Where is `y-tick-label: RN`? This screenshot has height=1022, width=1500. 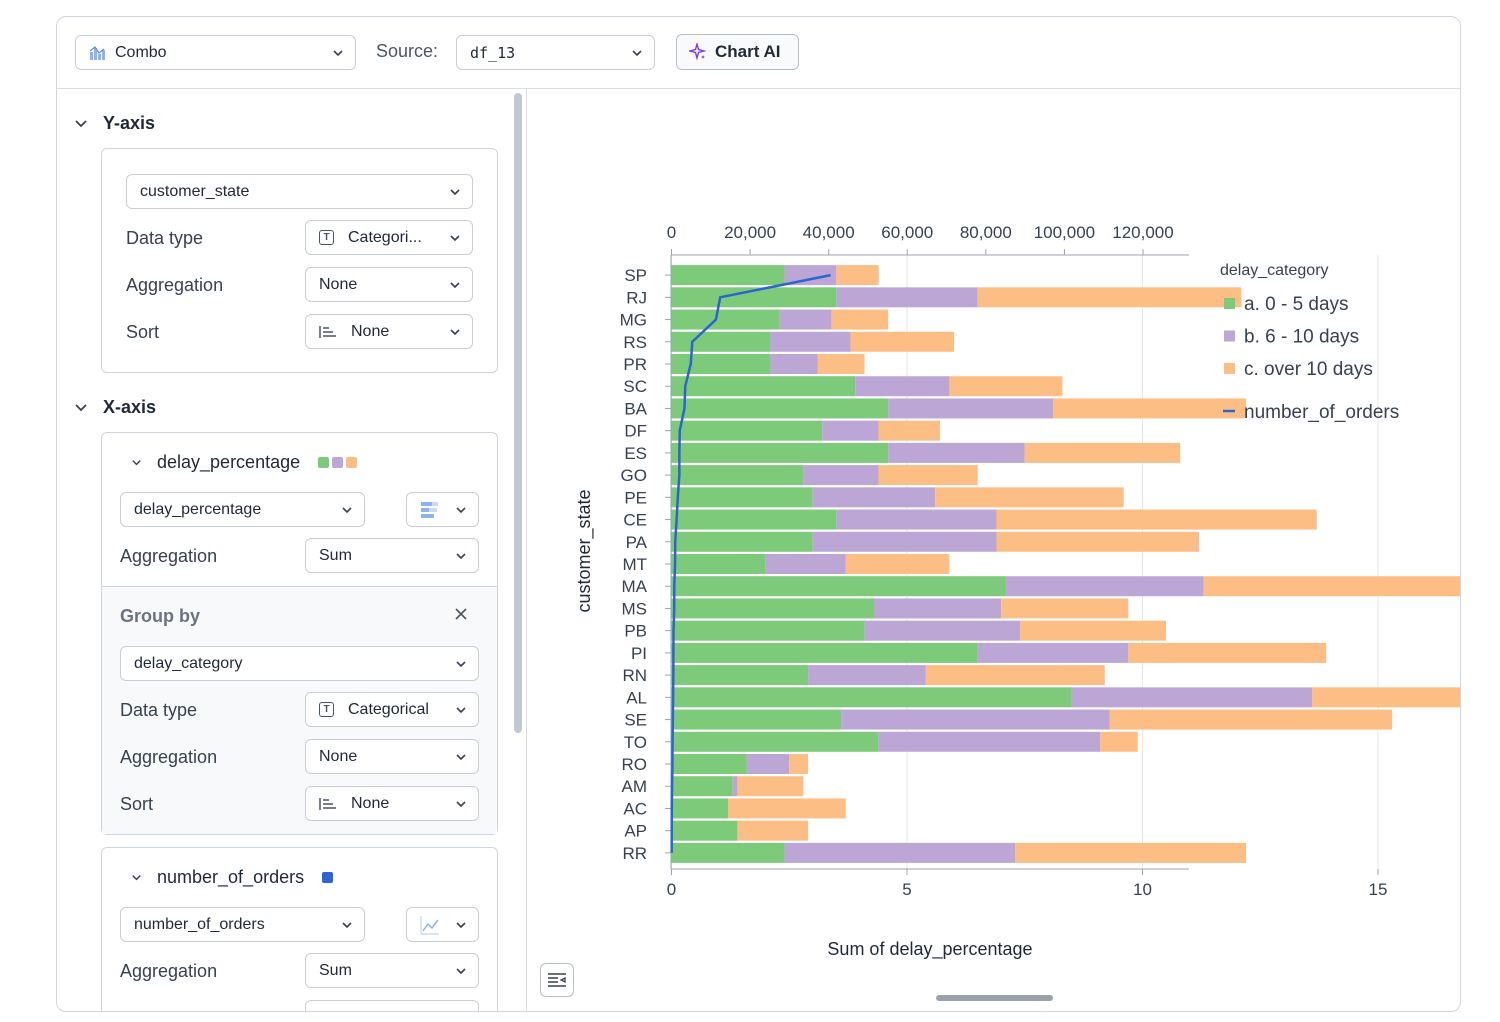 y-tick-label: RN is located at coordinates (634, 675).